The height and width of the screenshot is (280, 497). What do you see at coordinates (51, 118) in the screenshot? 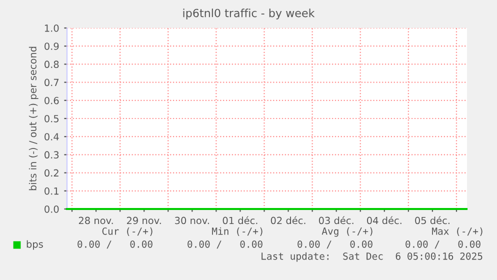
I see `y-tick-label: 0.5` at bounding box center [51, 118].